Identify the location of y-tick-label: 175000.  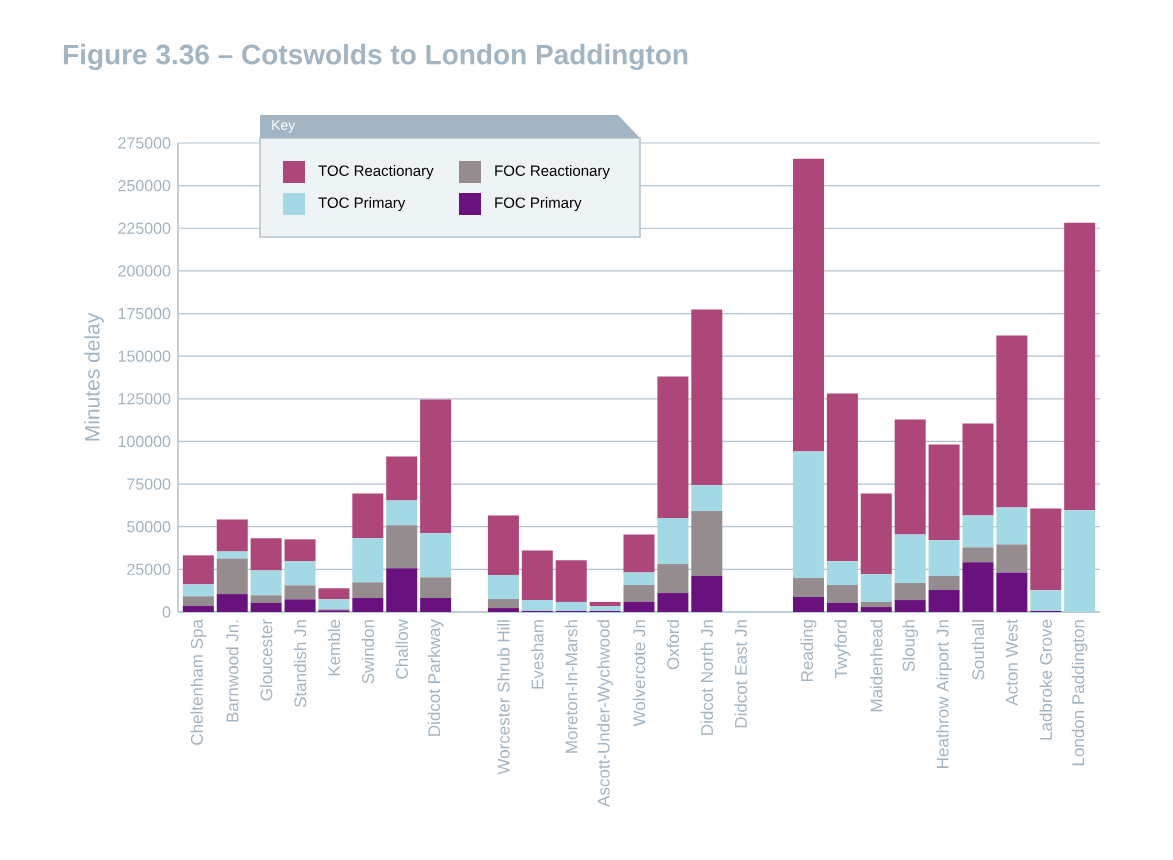
(144, 313).